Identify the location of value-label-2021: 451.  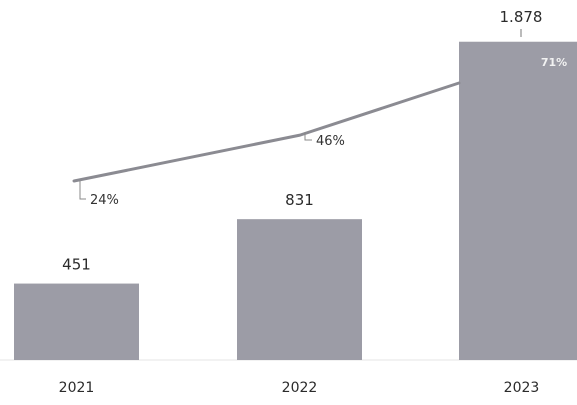
(76, 265).